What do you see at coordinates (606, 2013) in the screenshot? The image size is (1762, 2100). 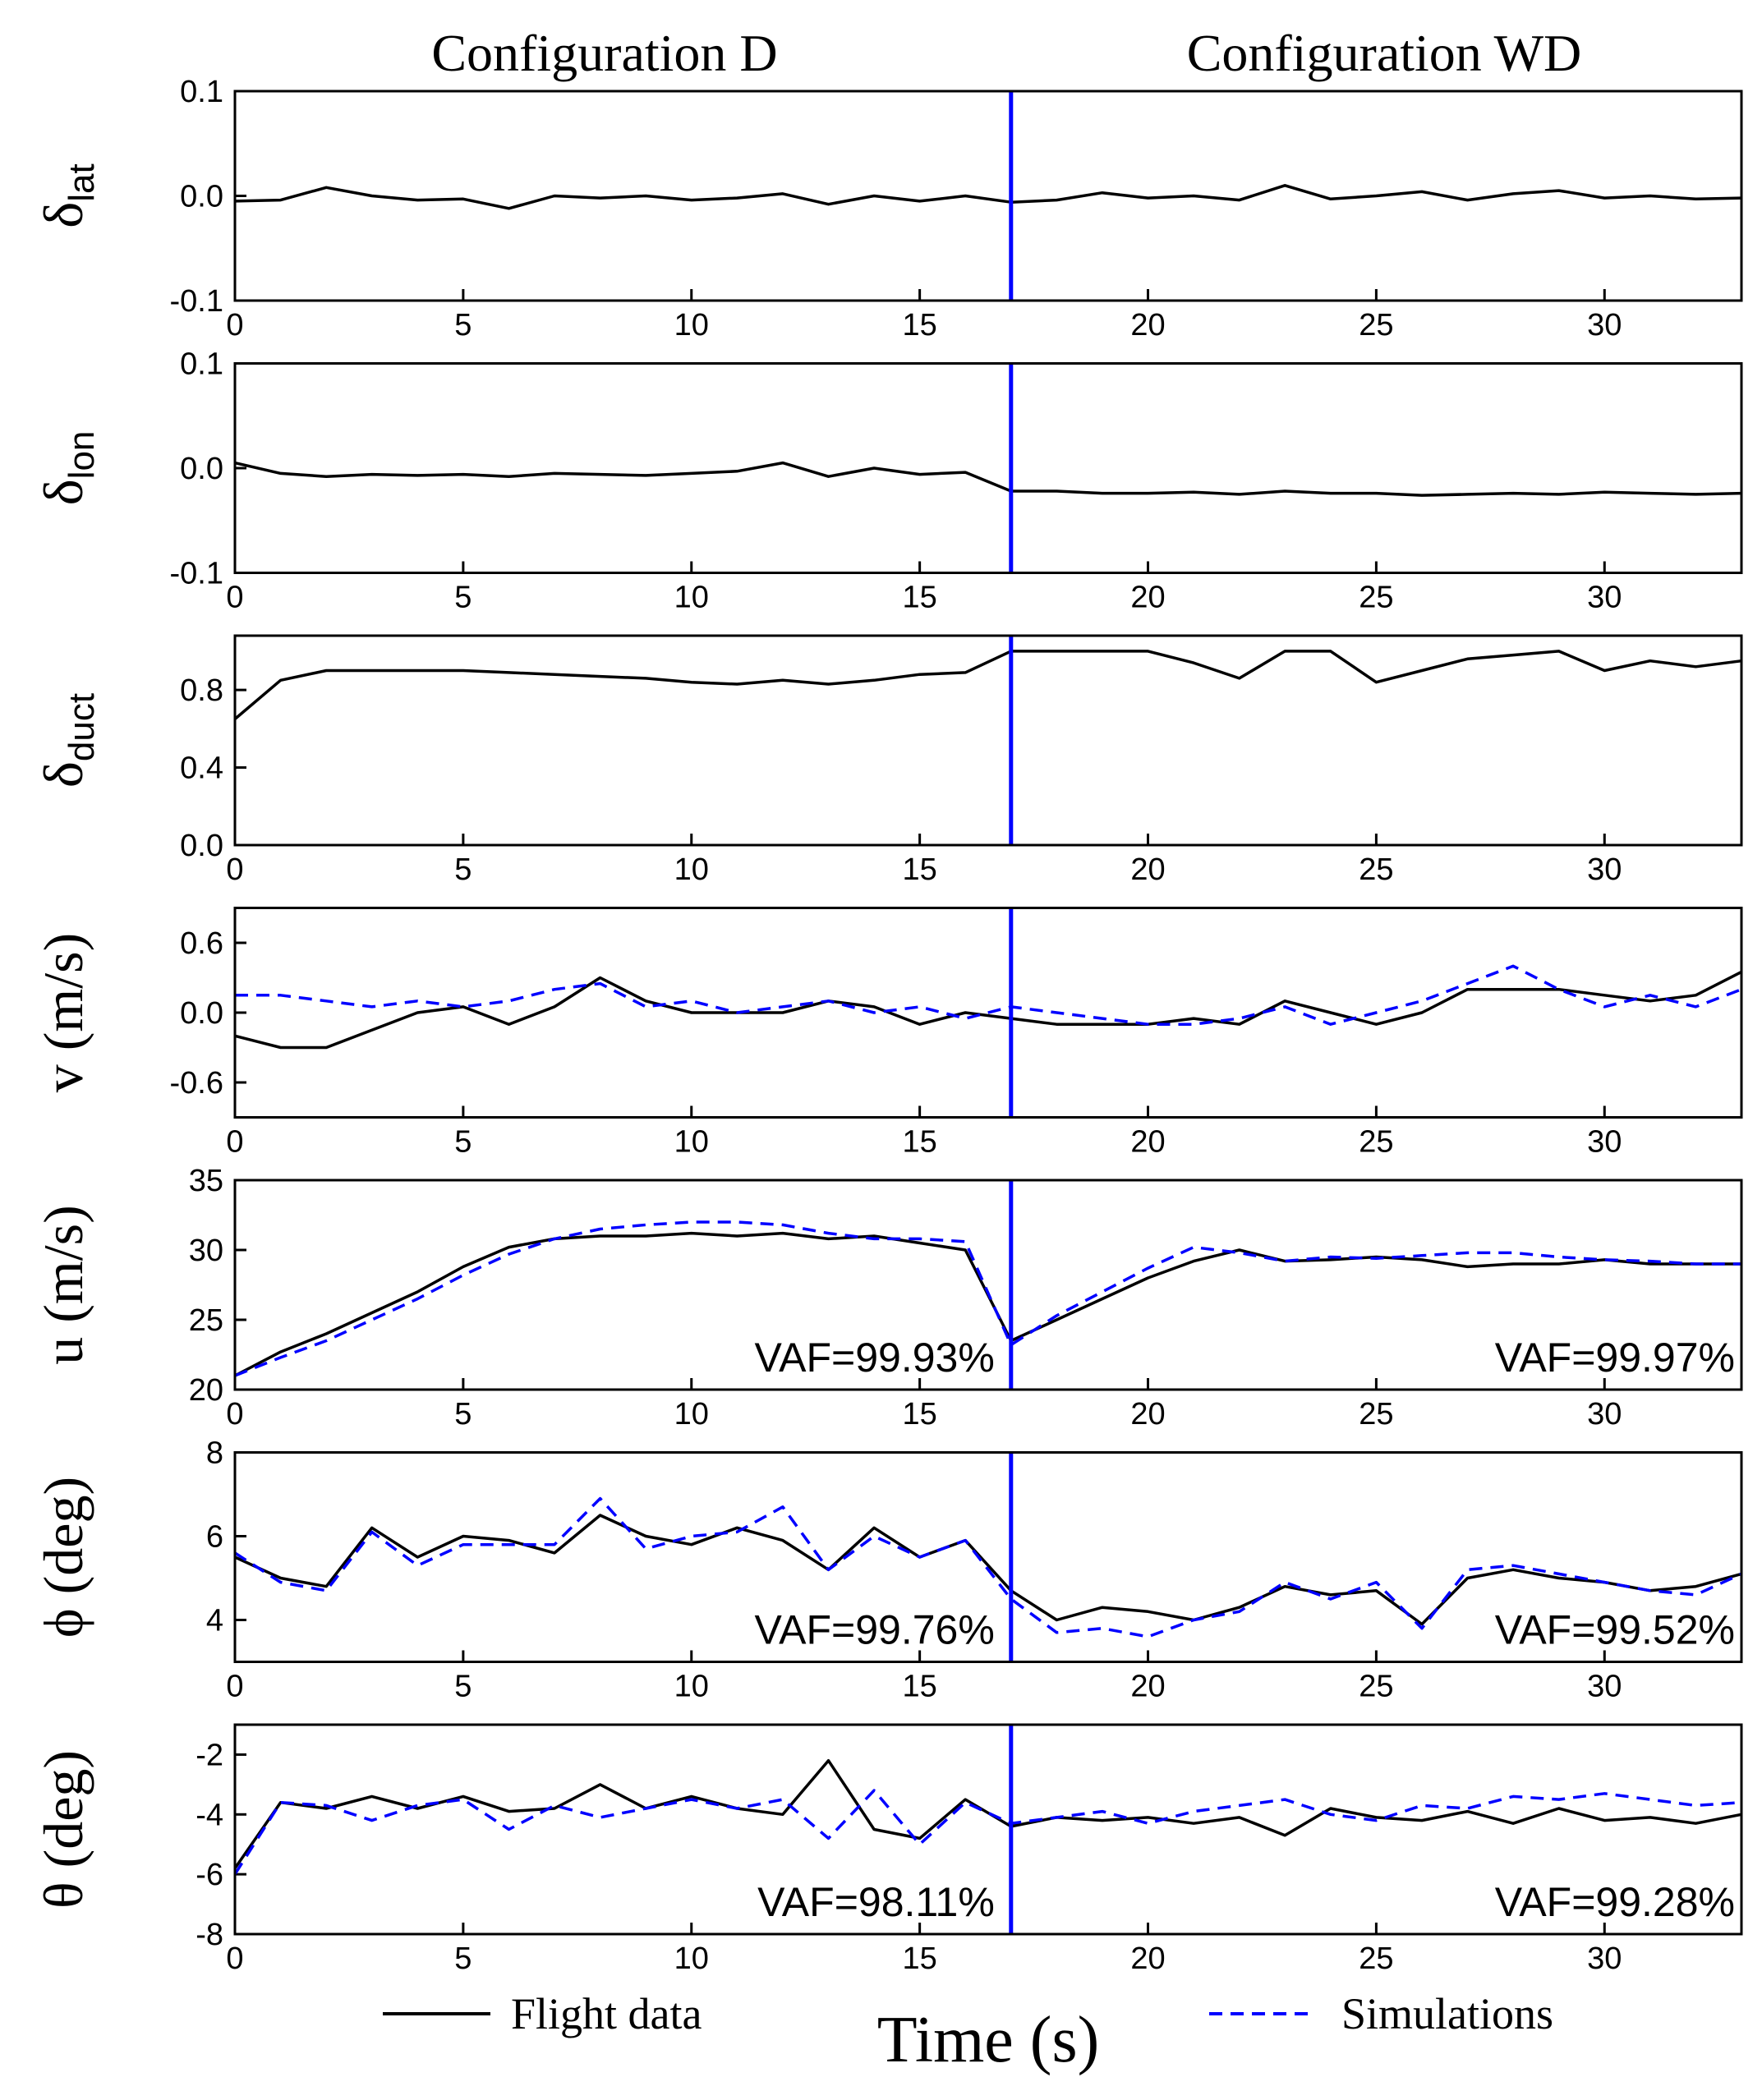 I see `legend-label: Flight data` at bounding box center [606, 2013].